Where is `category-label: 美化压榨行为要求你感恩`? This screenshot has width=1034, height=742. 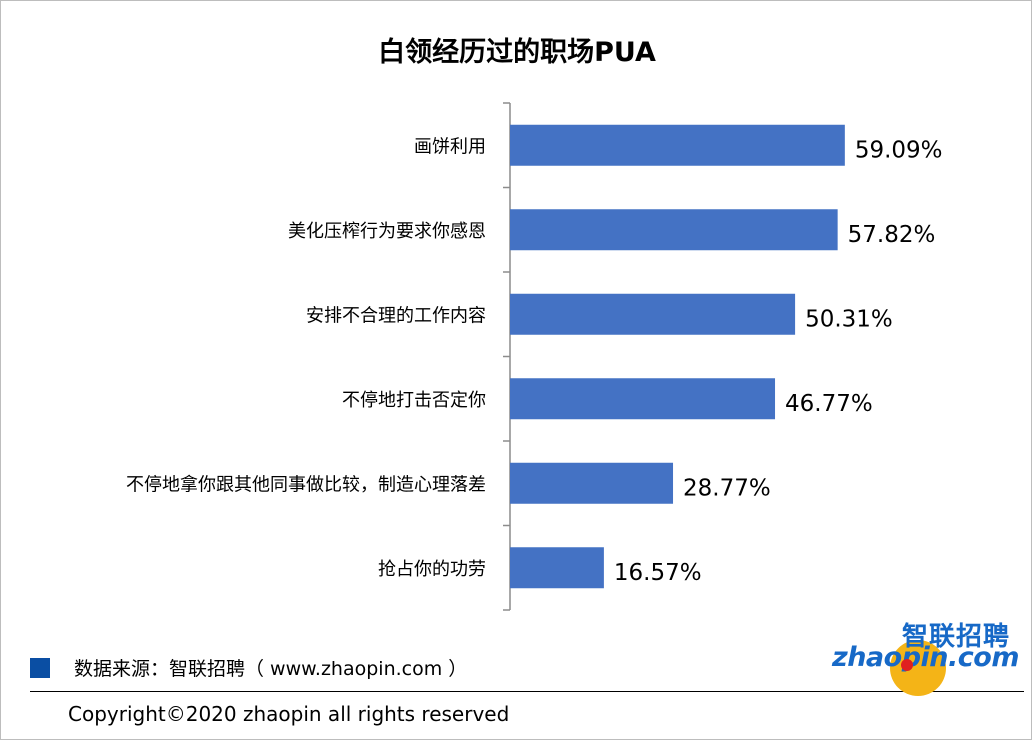 category-label: 美化压榨行为要求你感恩 is located at coordinates (387, 231).